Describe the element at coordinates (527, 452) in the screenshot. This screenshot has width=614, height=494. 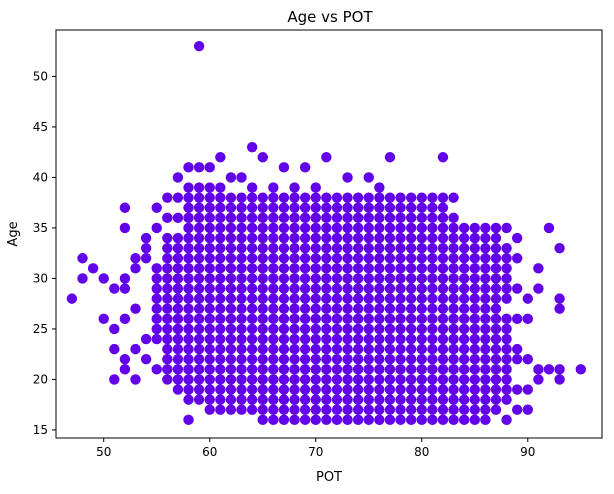
I see `x-tick-label: 90` at that location.